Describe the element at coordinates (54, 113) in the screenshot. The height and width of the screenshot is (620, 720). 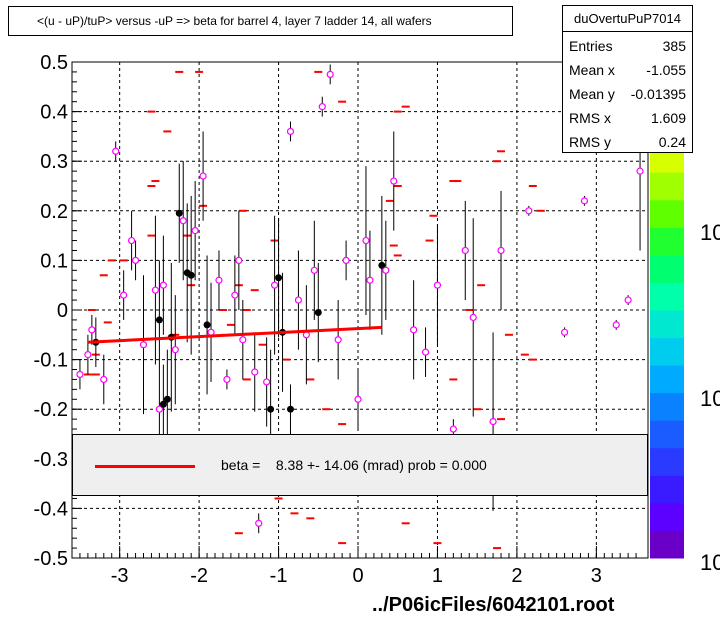
I see `y-tick-label: 0.4` at that location.